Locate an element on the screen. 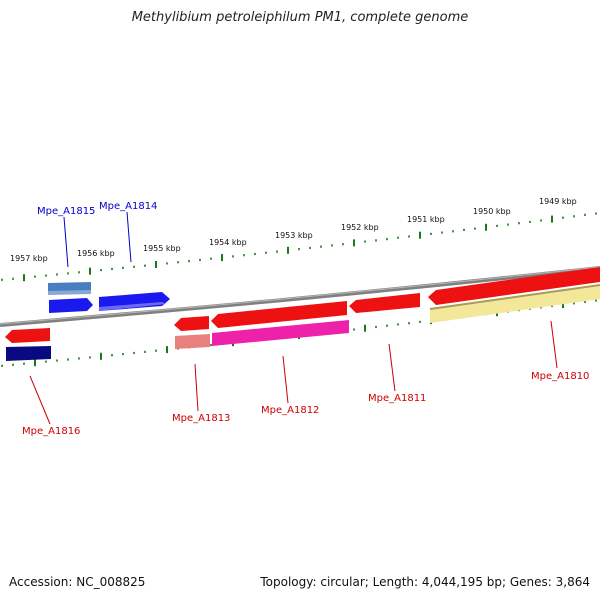 Image resolution: width=600 pixels, height=600 pixels. genome-backbone-highlight is located at coordinates (300, 295).